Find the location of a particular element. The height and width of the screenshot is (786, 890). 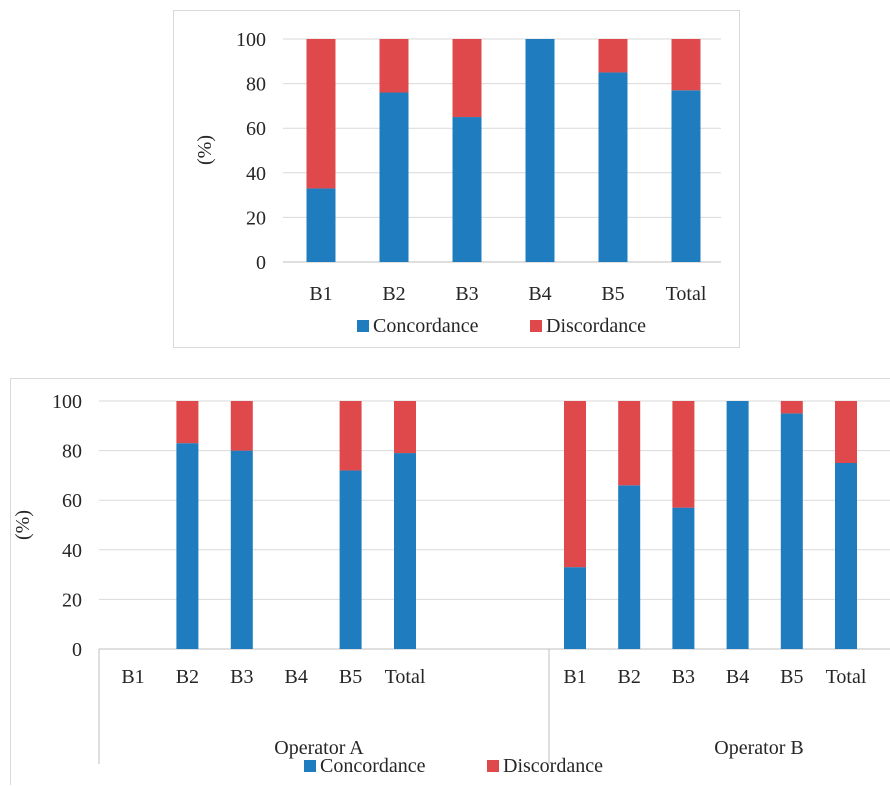

group-label: Operator A is located at coordinates (319, 748).